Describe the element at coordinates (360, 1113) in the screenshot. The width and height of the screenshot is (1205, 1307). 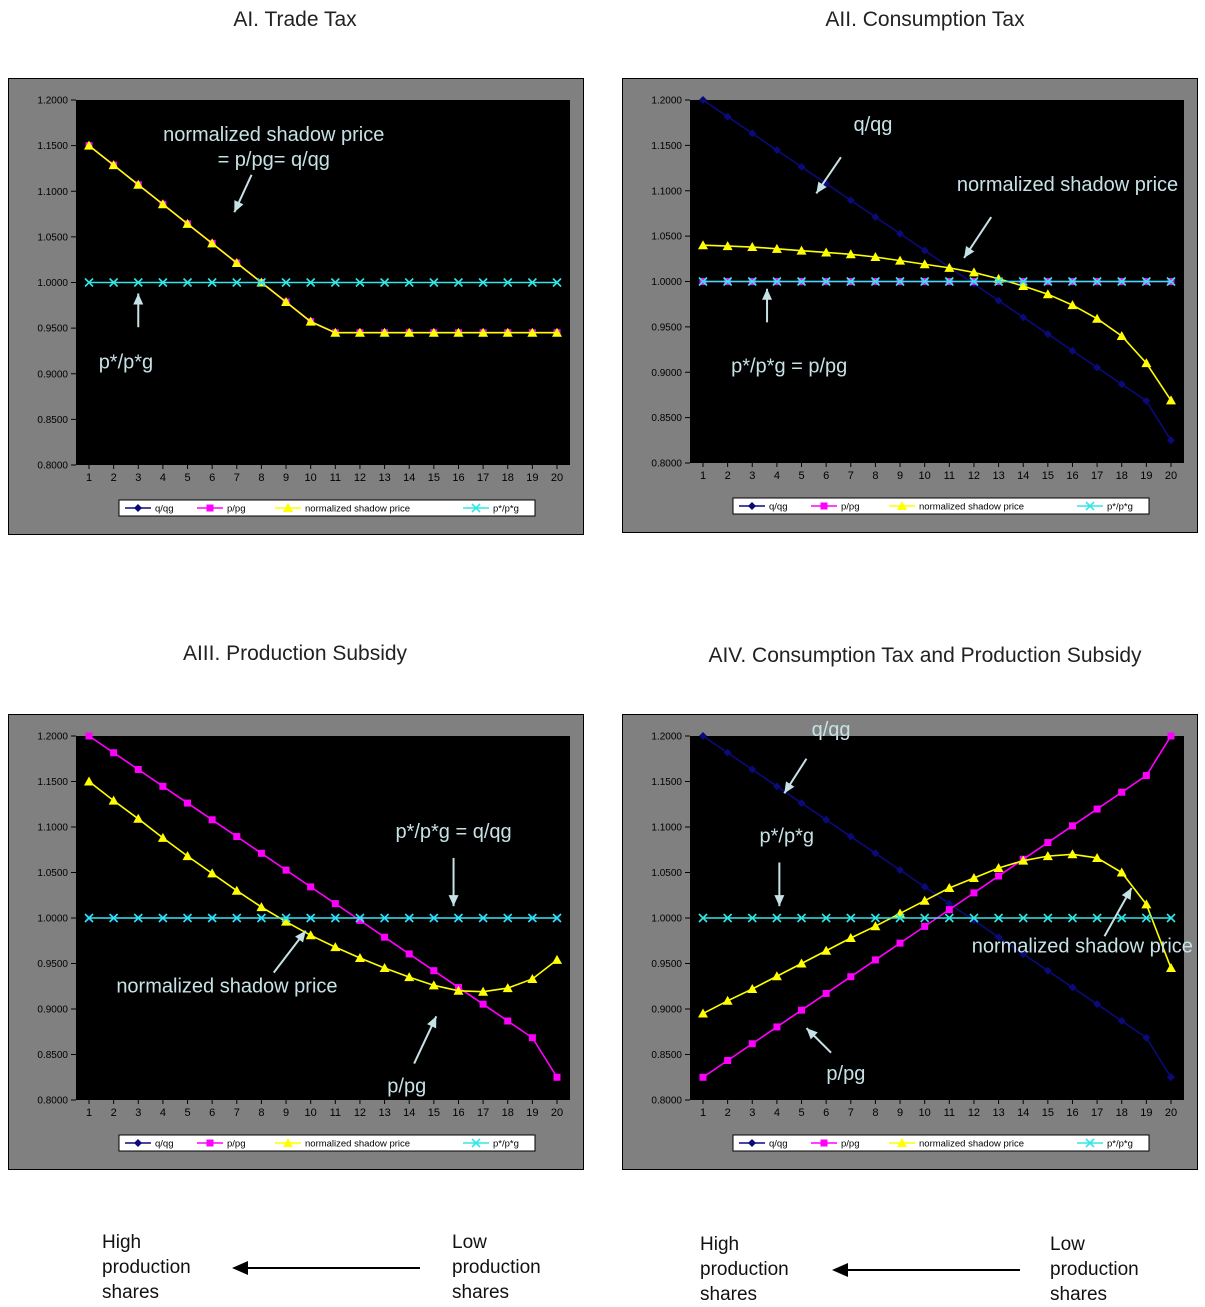
I see `x-tick-label: 12` at that location.